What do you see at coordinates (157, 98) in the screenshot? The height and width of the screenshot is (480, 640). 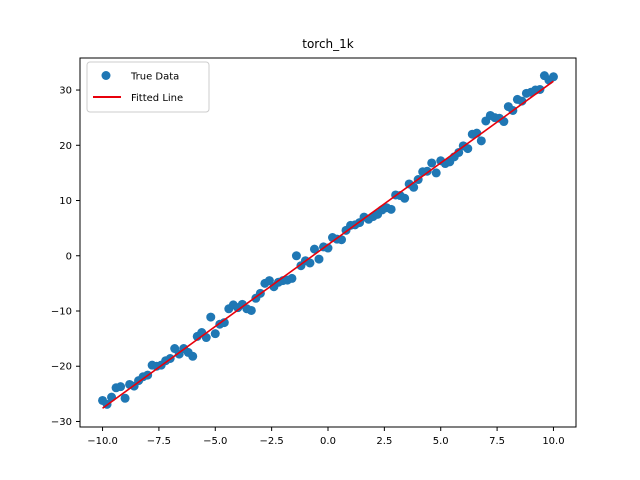 I see `legend-label-fitted-line: Fitted Line` at bounding box center [157, 98].